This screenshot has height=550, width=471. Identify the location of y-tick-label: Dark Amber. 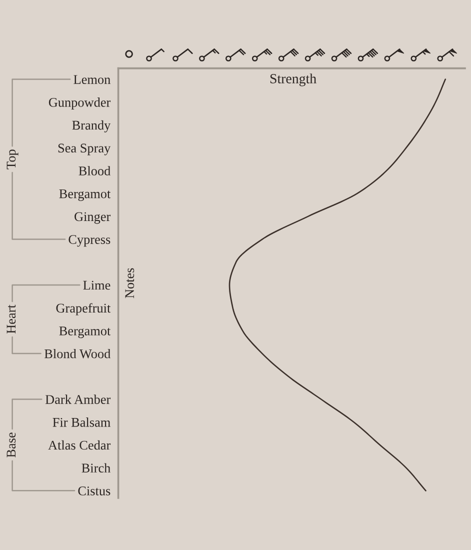
(78, 399).